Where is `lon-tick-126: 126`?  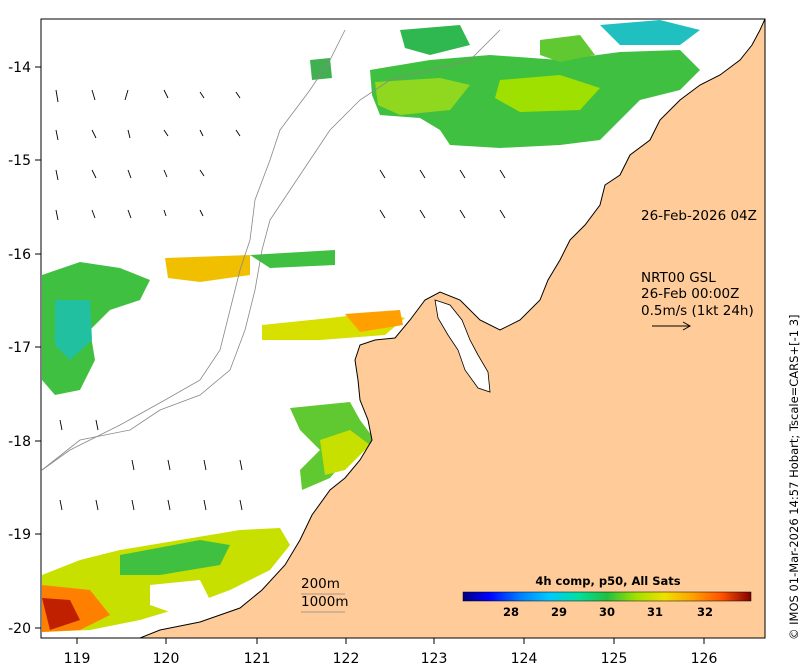
lon-tick-126: 126 is located at coordinates (704, 659).